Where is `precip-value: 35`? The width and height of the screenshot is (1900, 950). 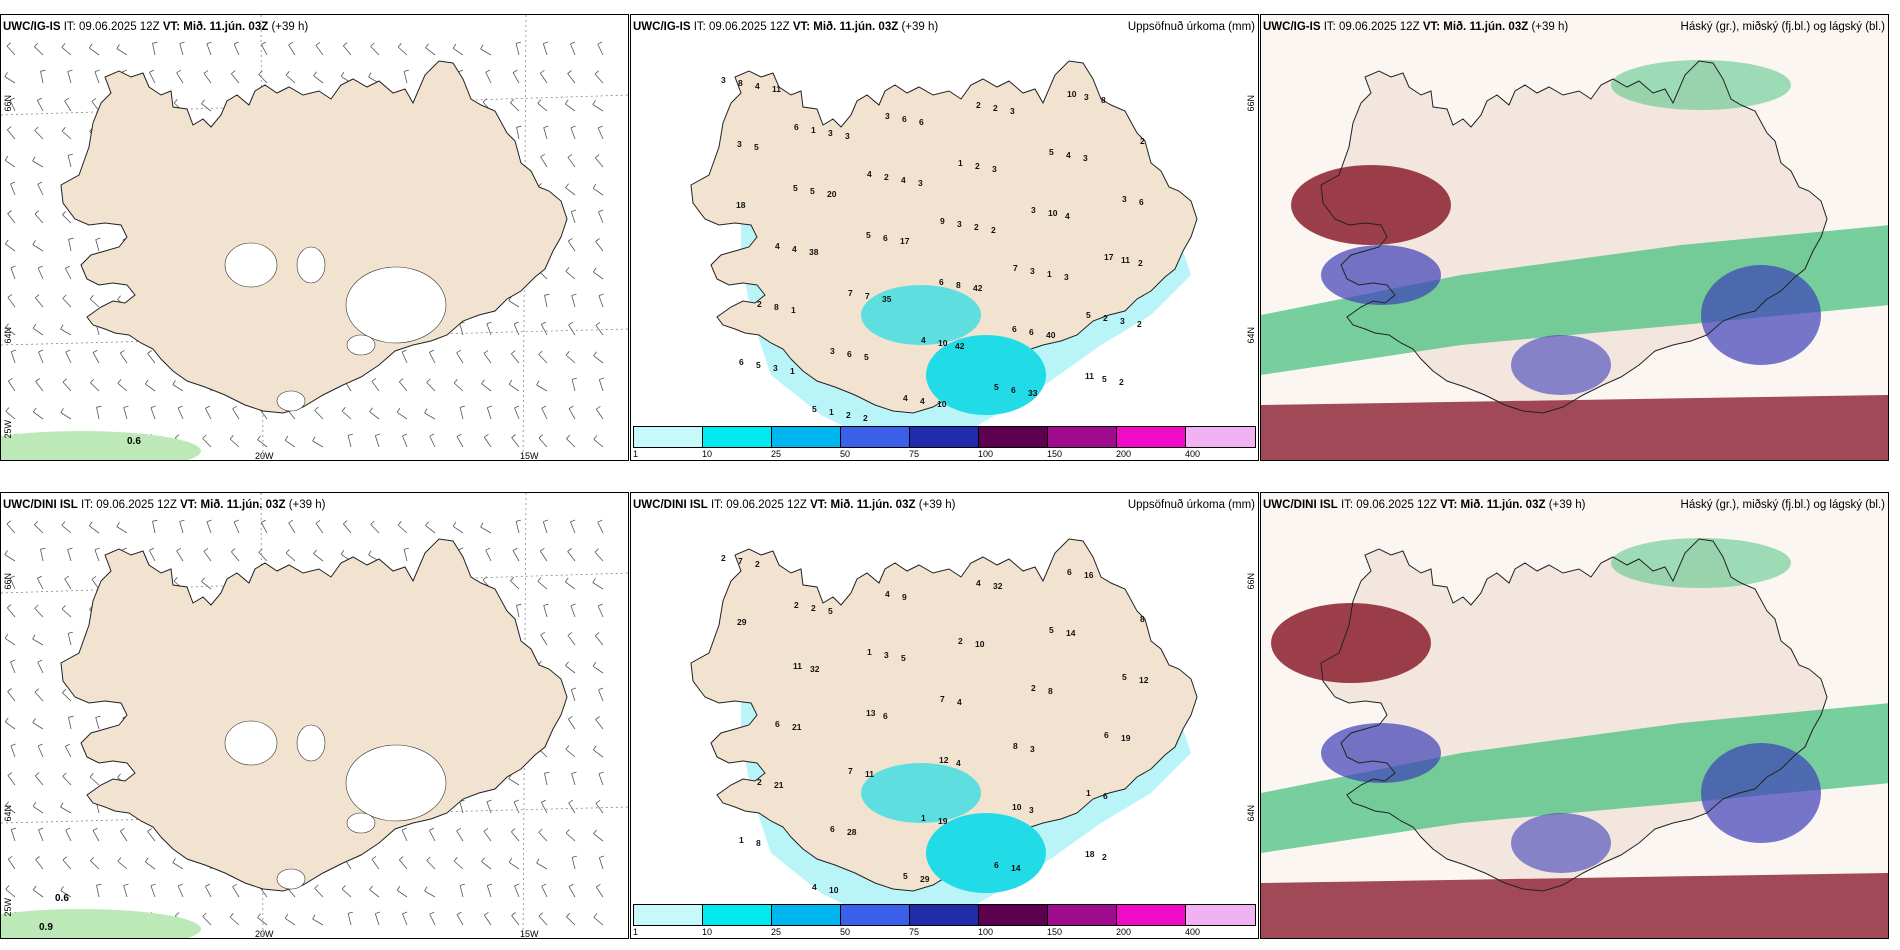 precip-value: 35 is located at coordinates (887, 299).